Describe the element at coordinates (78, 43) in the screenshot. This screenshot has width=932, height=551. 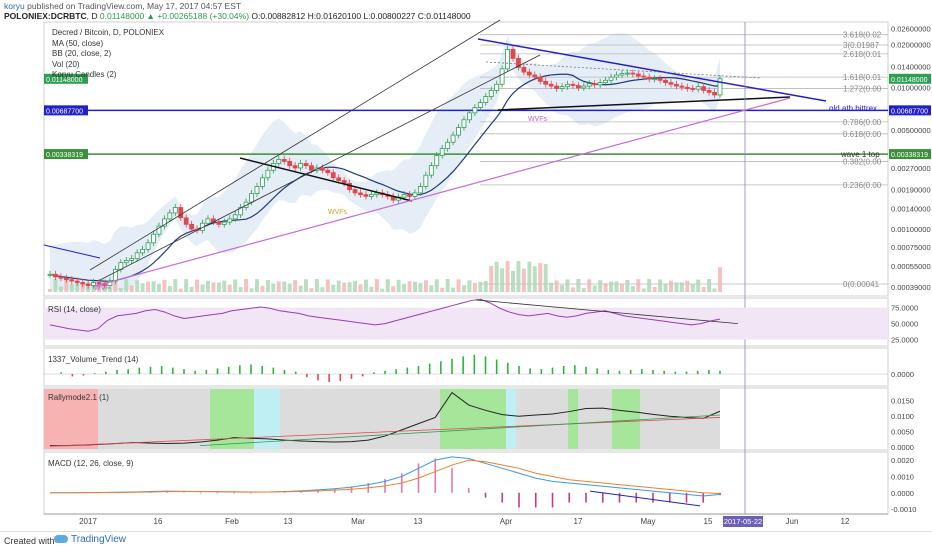
I see `legend-ma: MA (50, close)` at that location.